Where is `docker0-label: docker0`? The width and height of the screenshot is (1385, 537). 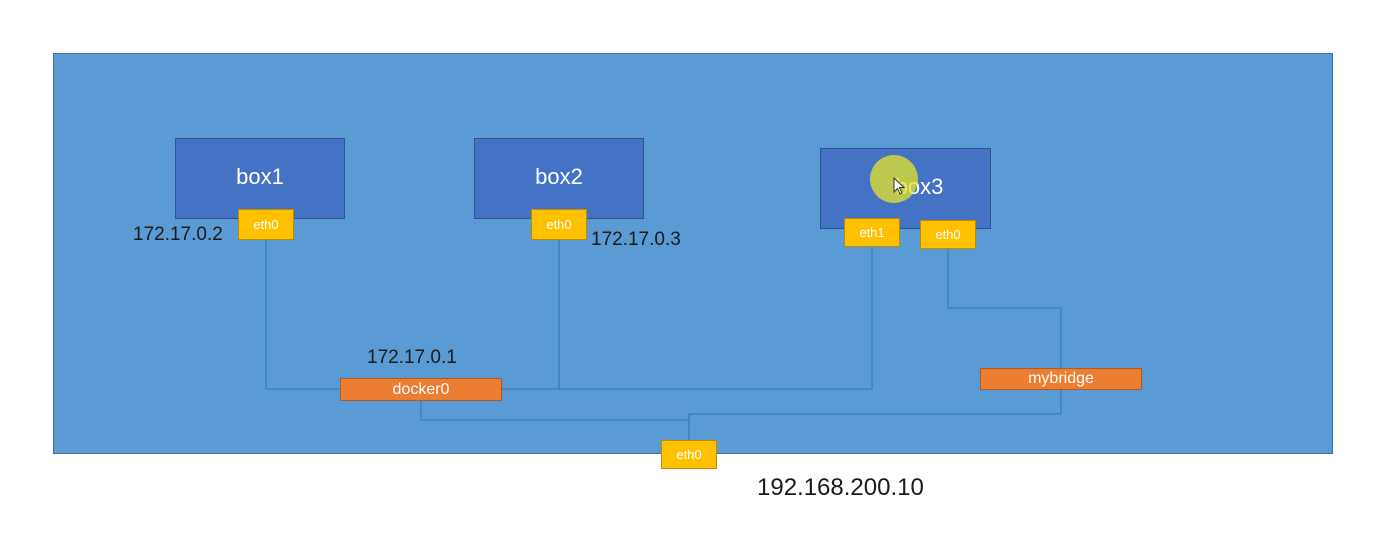 docker0-label: docker0 is located at coordinates (421, 389).